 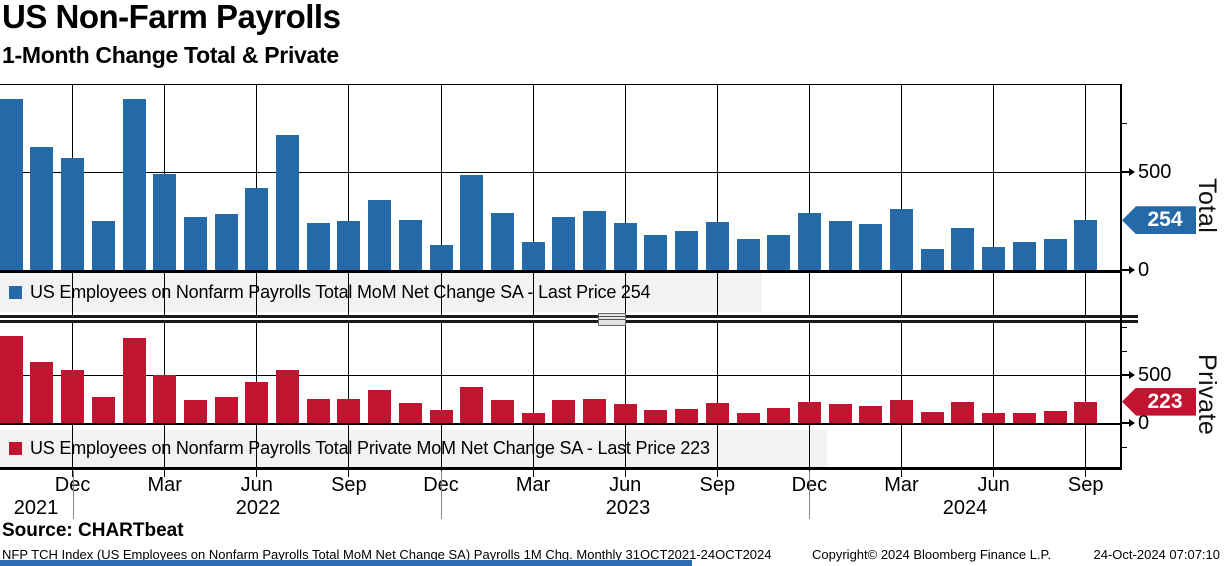 What do you see at coordinates (441, 416) in the screenshot?
I see `bar-private-dec-2022` at bounding box center [441, 416].